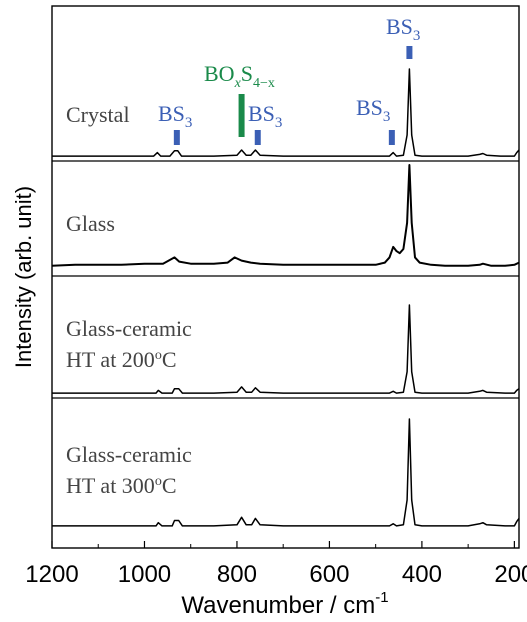 The width and height of the screenshot is (527, 622). What do you see at coordinates (510, 574) in the screenshot?
I see `x-tick-label: 200` at bounding box center [510, 574].